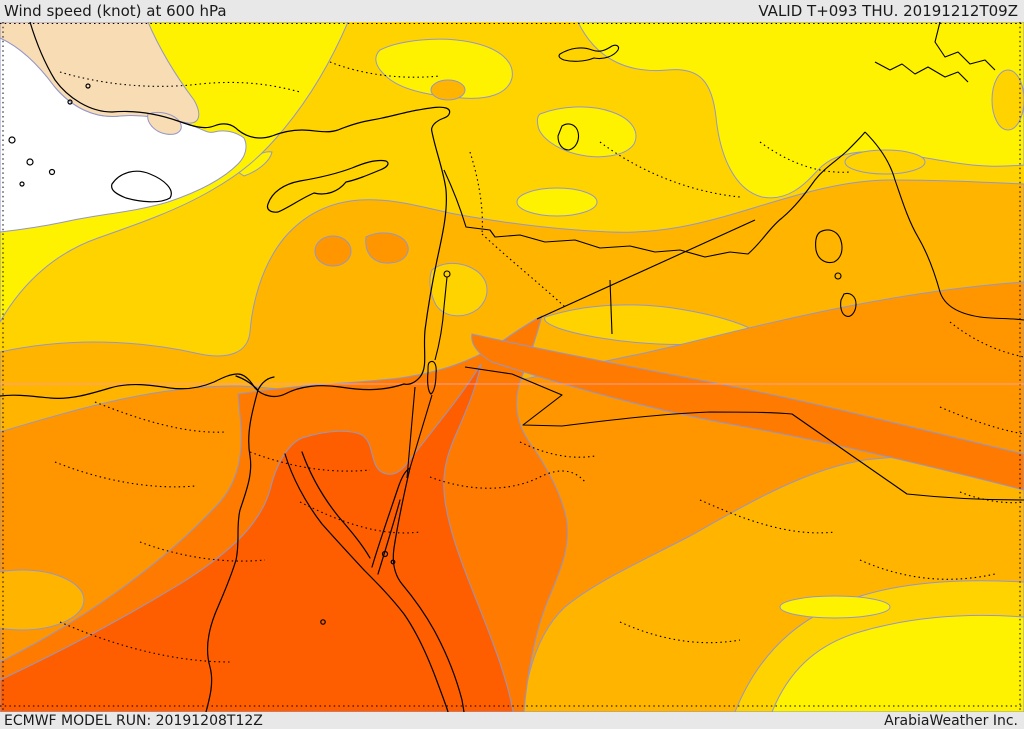 Image resolution: width=1024 pixels, height=729 pixels. I want to click on provider-label: ArabiaWeather Inc., so click(951, 720).